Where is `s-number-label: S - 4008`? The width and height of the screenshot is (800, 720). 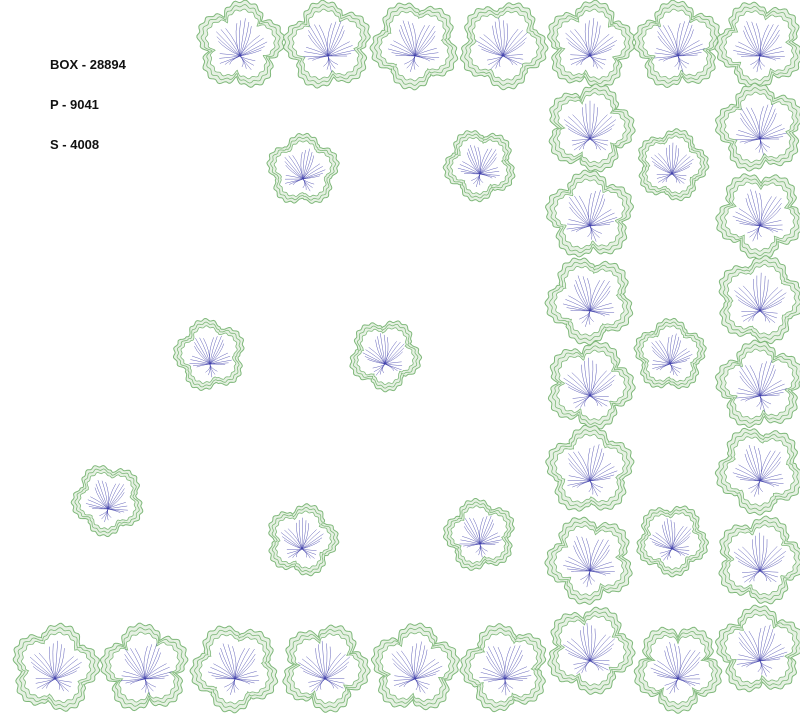
s-number-label: S - 4008 is located at coordinates (75, 144).